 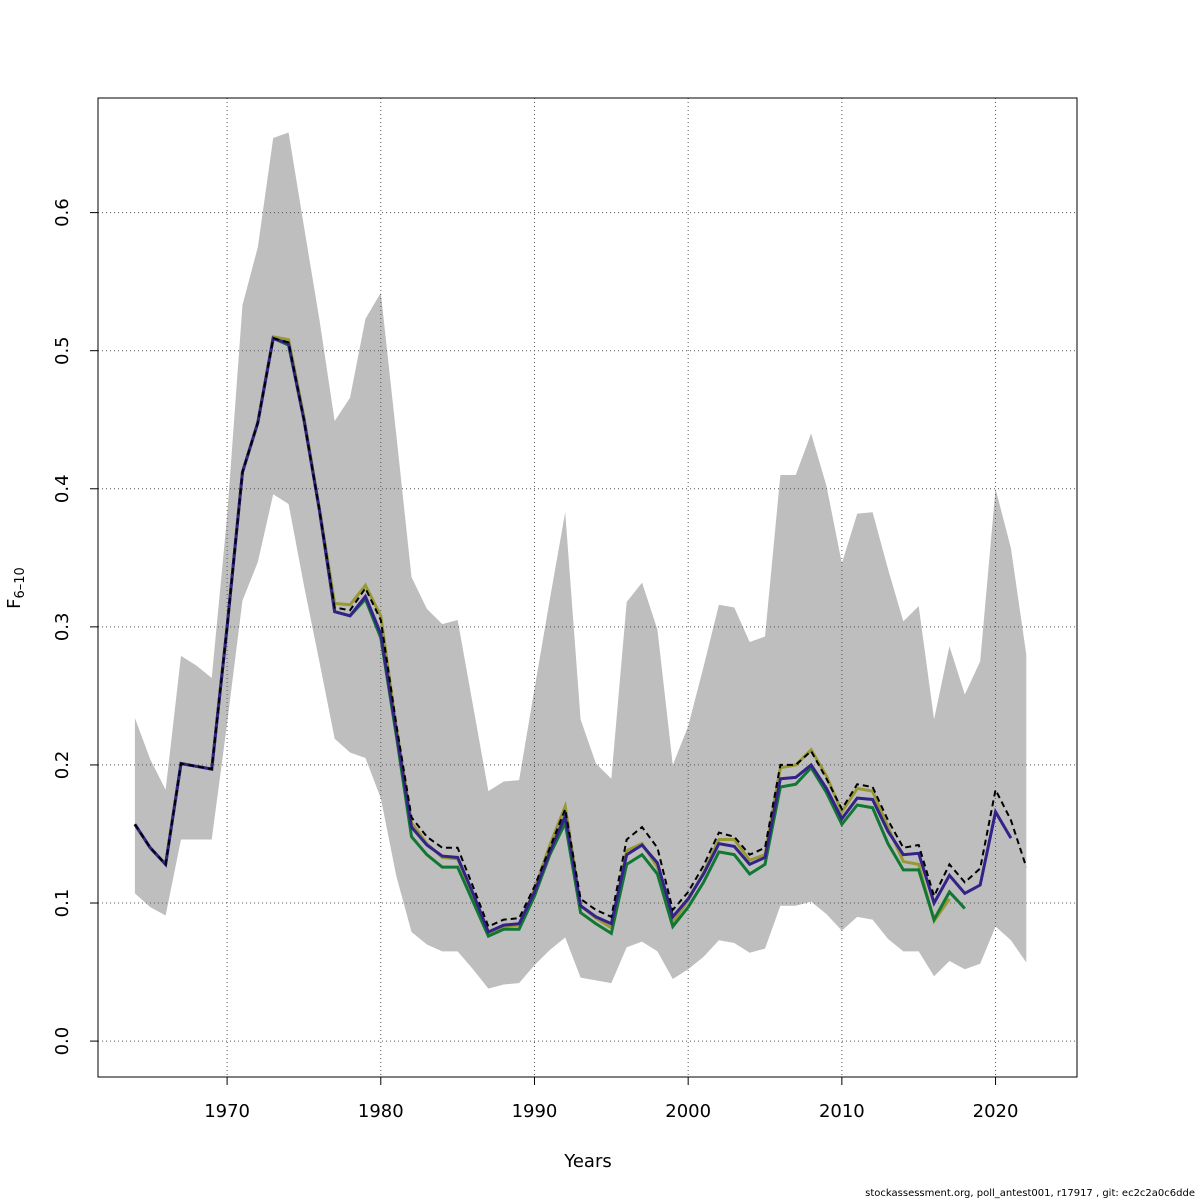 I want to click on y-axis-label-main: F, so click(x=14, y=603).